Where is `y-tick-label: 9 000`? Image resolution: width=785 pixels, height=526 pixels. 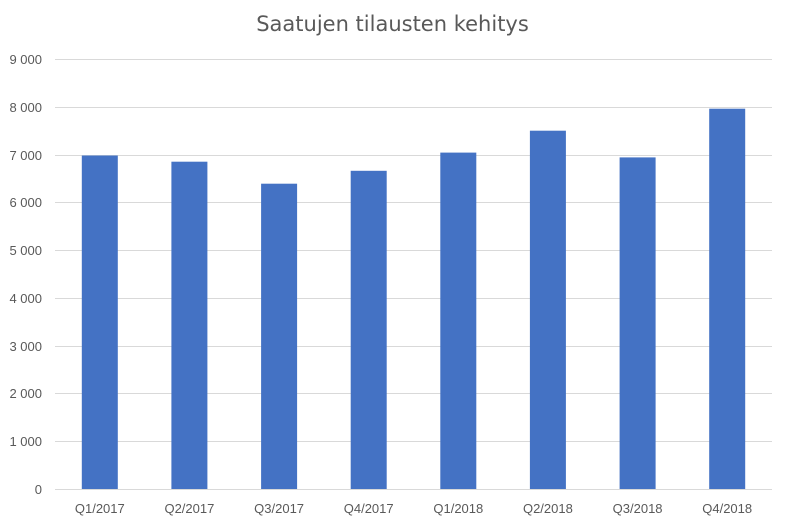
y-tick-label: 9 000 is located at coordinates (25, 59).